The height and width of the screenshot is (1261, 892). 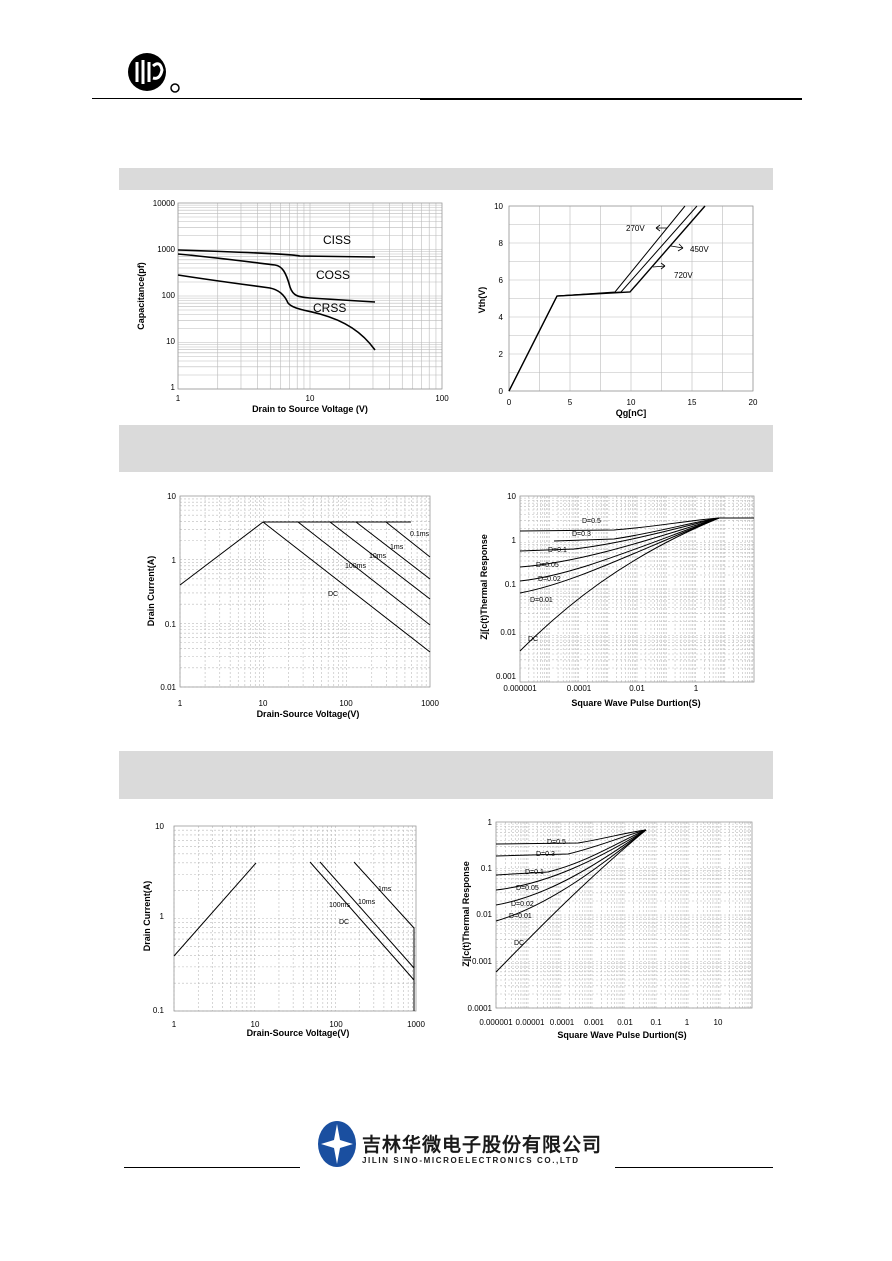 I want to click on cap-grid, so click(x=309, y=296).